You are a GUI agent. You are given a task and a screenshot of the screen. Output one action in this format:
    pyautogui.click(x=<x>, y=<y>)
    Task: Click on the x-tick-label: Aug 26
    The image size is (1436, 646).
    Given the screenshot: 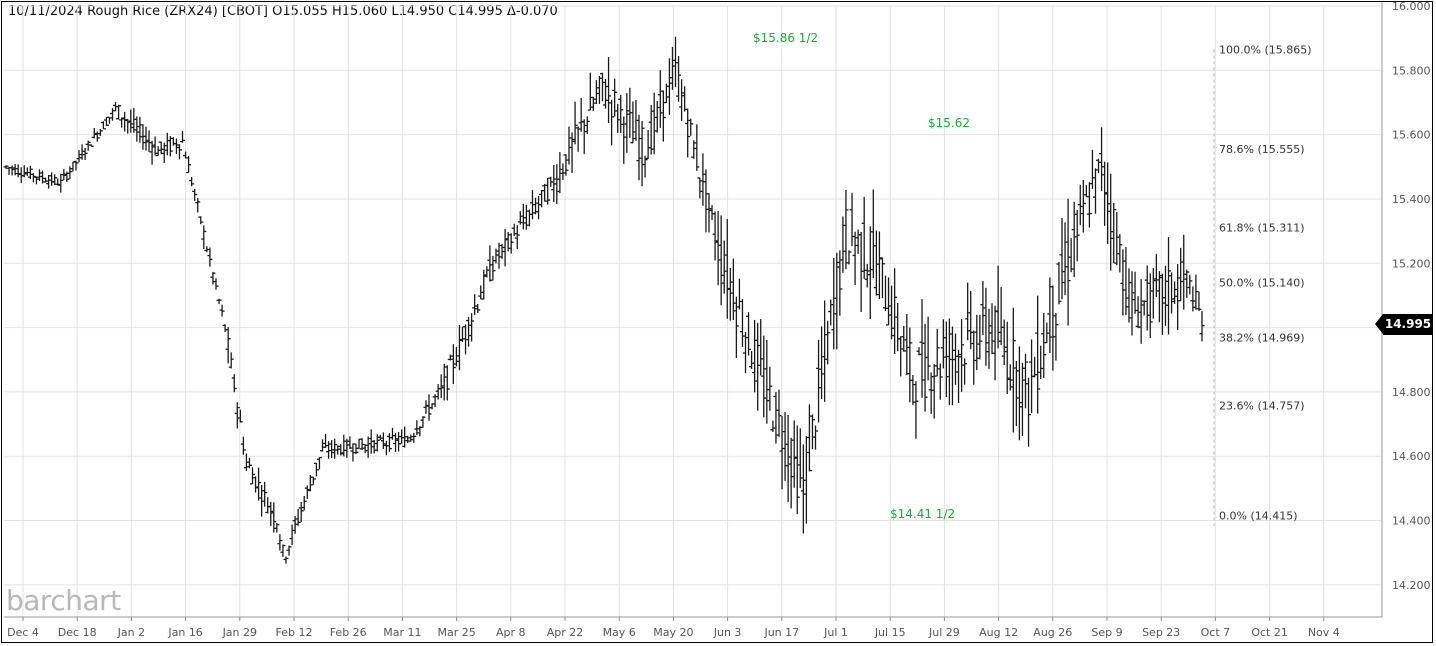 What is the action you would take?
    pyautogui.click(x=1052, y=632)
    